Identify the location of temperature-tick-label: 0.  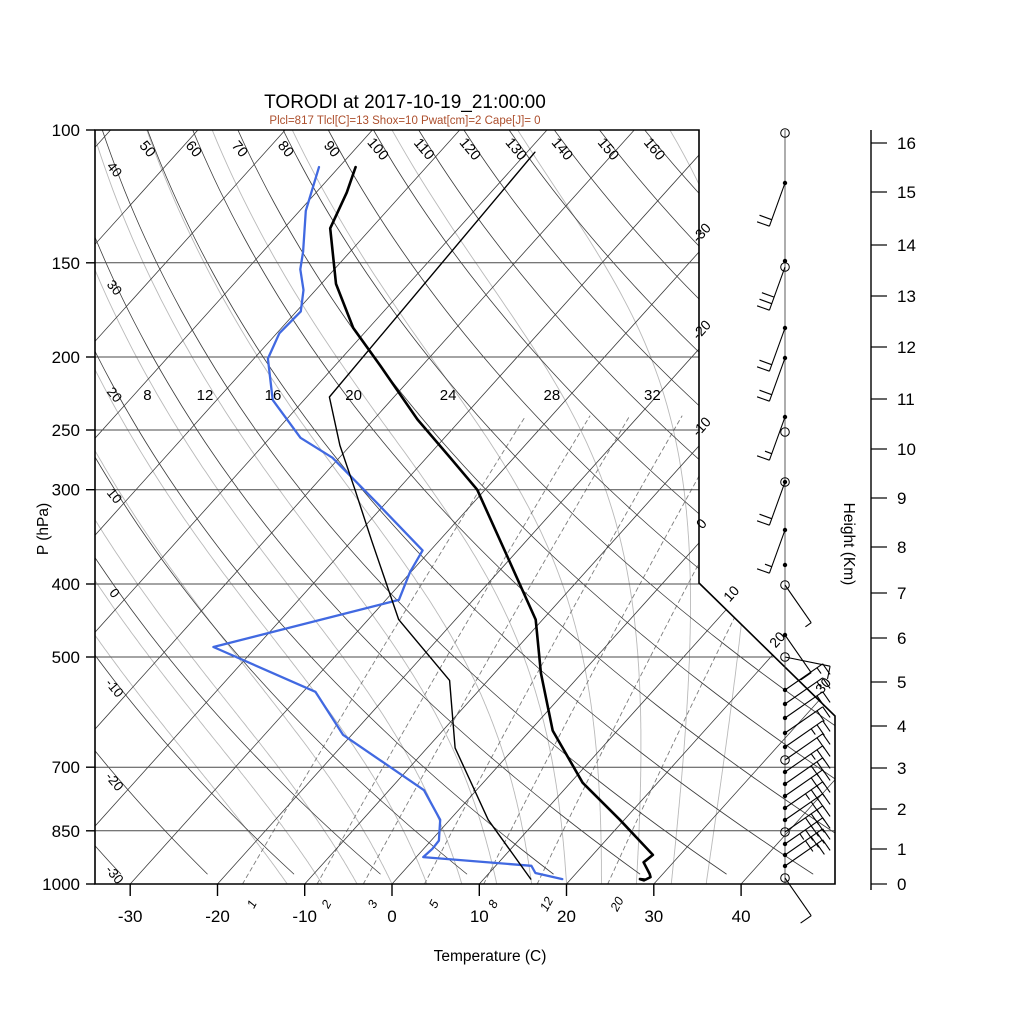
(391, 916).